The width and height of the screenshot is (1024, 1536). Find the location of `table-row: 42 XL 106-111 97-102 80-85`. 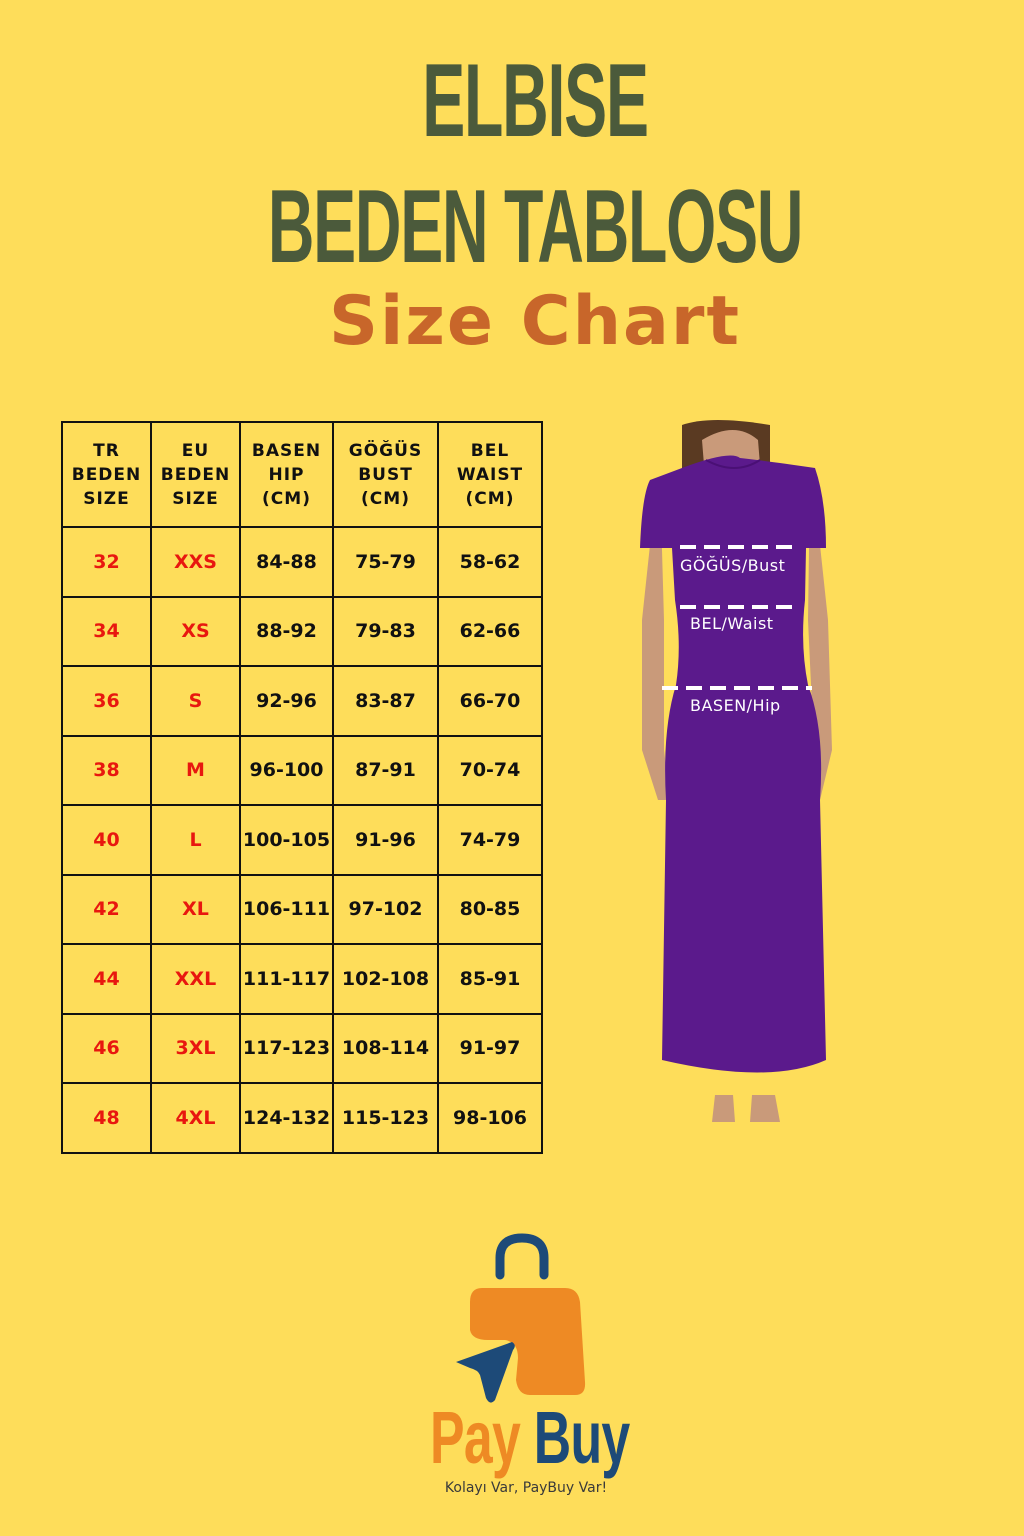

table-row: 42 XL 106-111 97-102 80-85 is located at coordinates (302, 909).